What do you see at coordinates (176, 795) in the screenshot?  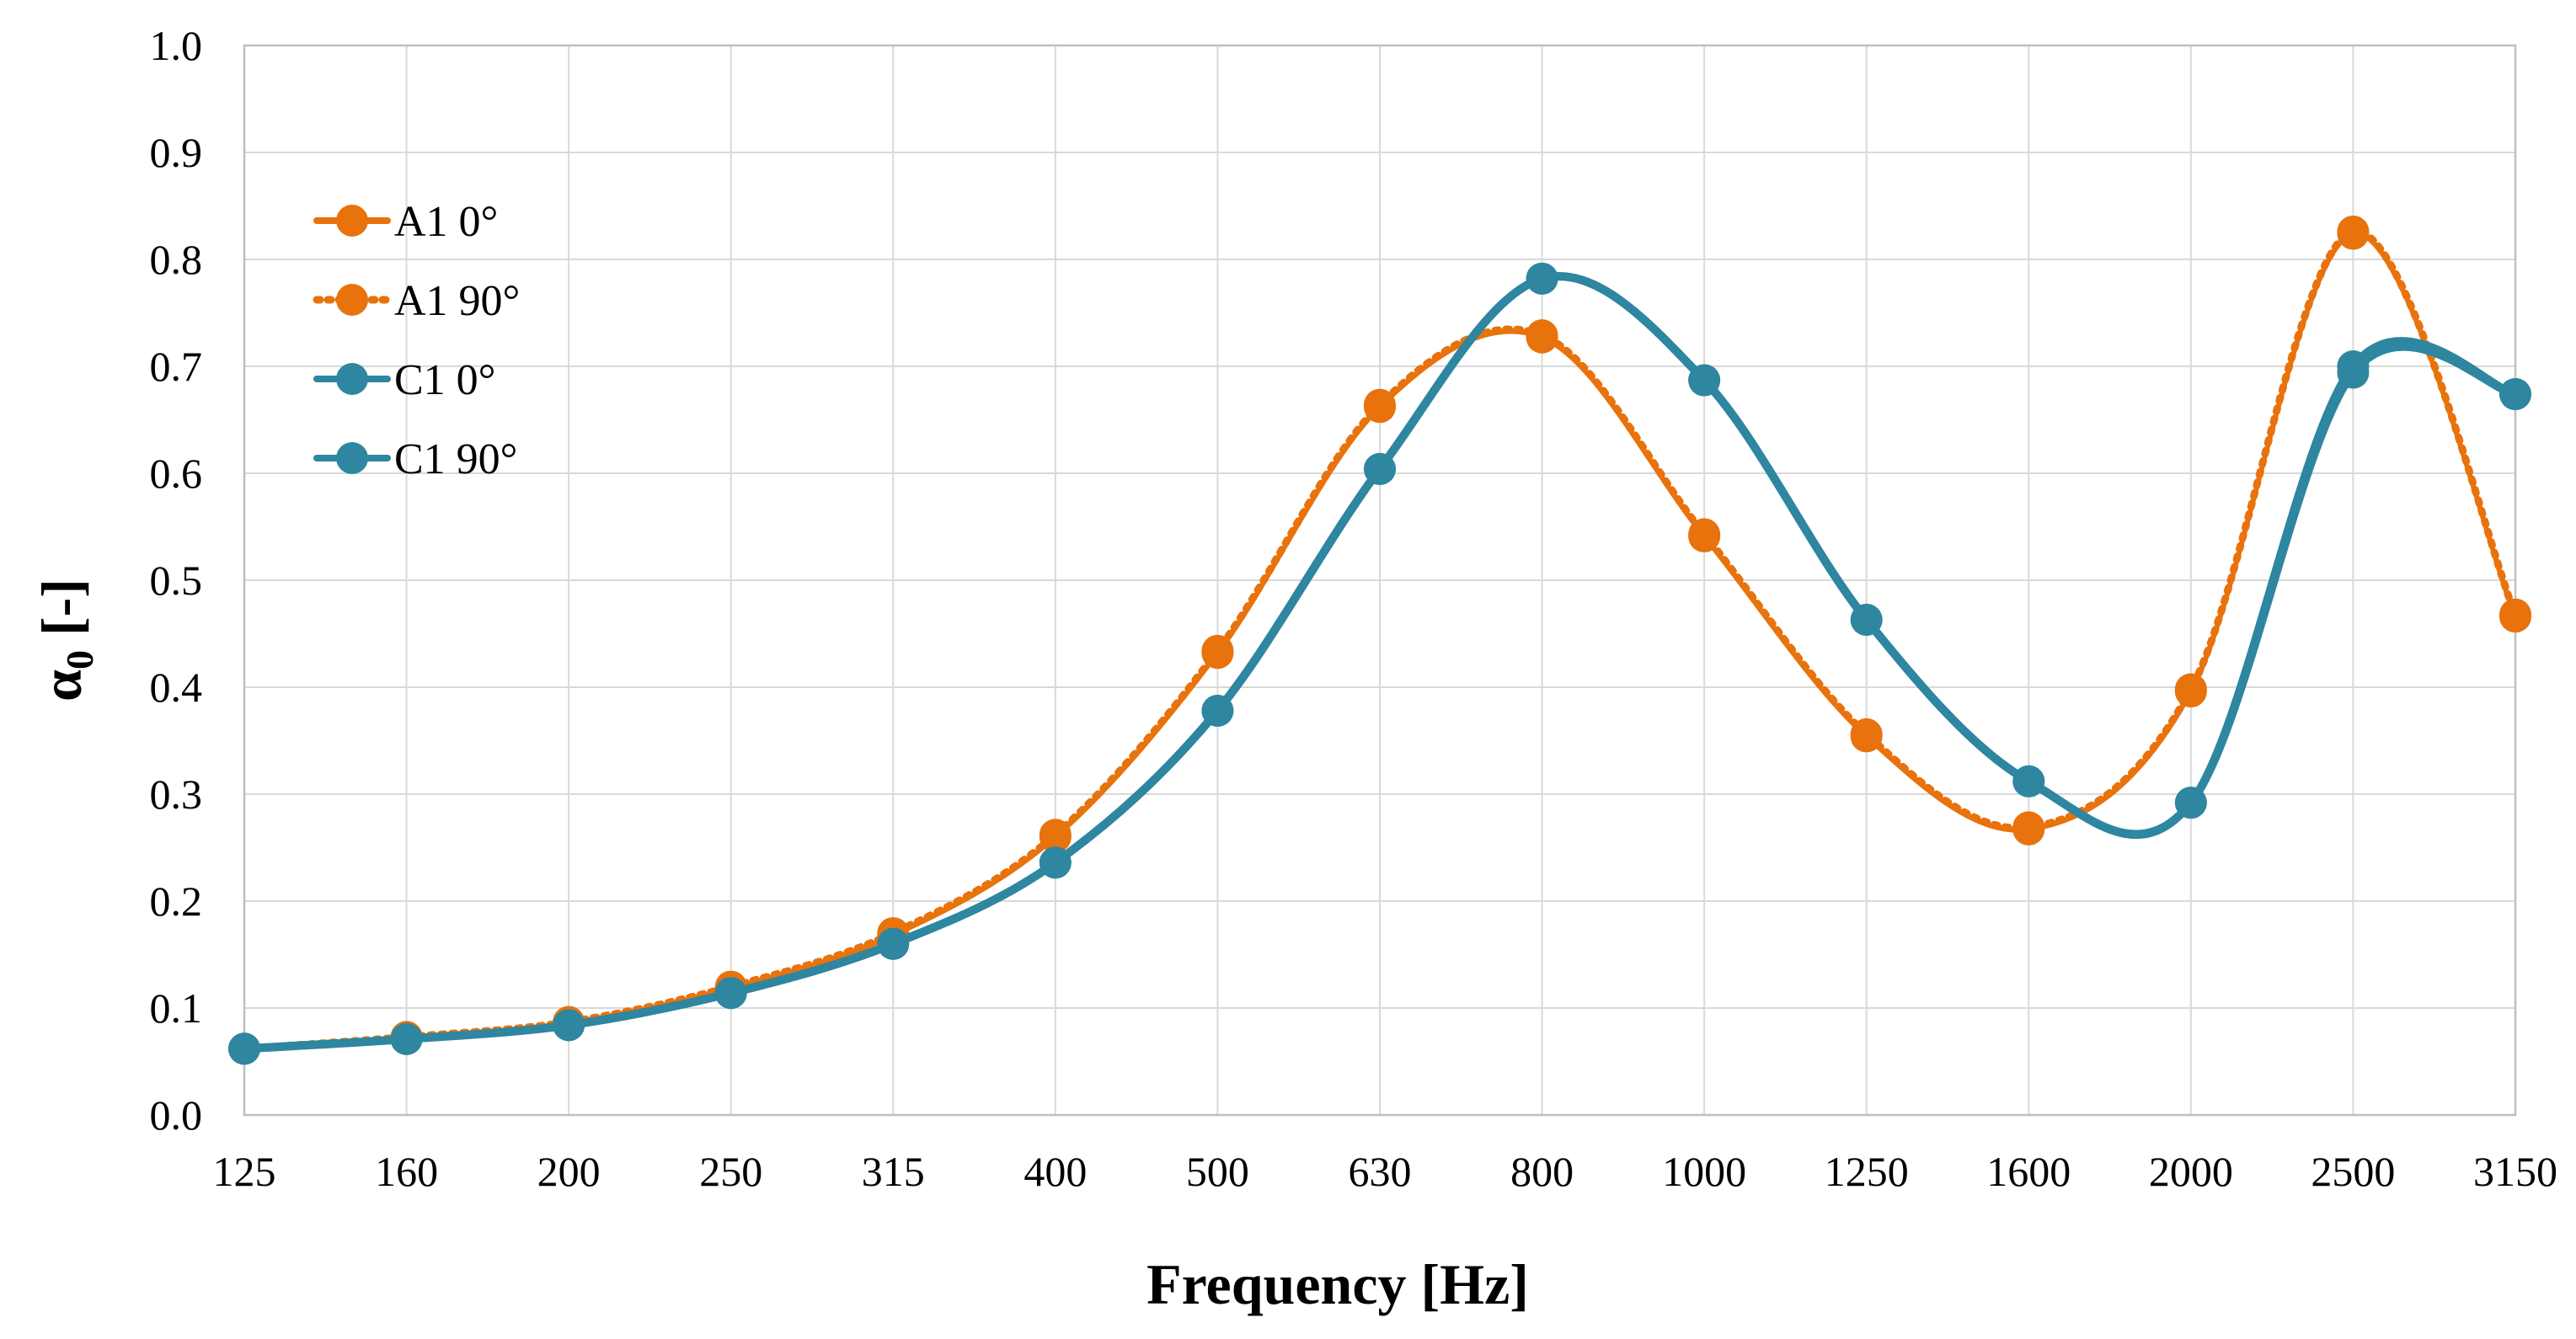 I see `y-tick-label: 0.3` at bounding box center [176, 795].